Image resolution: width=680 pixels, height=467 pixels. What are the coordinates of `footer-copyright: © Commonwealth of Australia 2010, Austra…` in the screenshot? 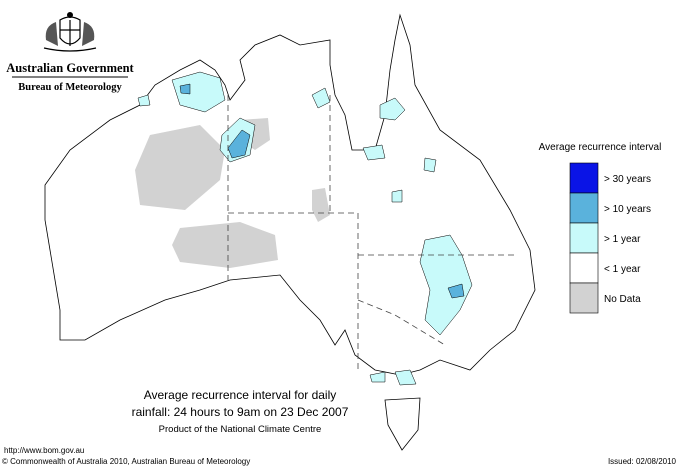 It's located at (126, 461).